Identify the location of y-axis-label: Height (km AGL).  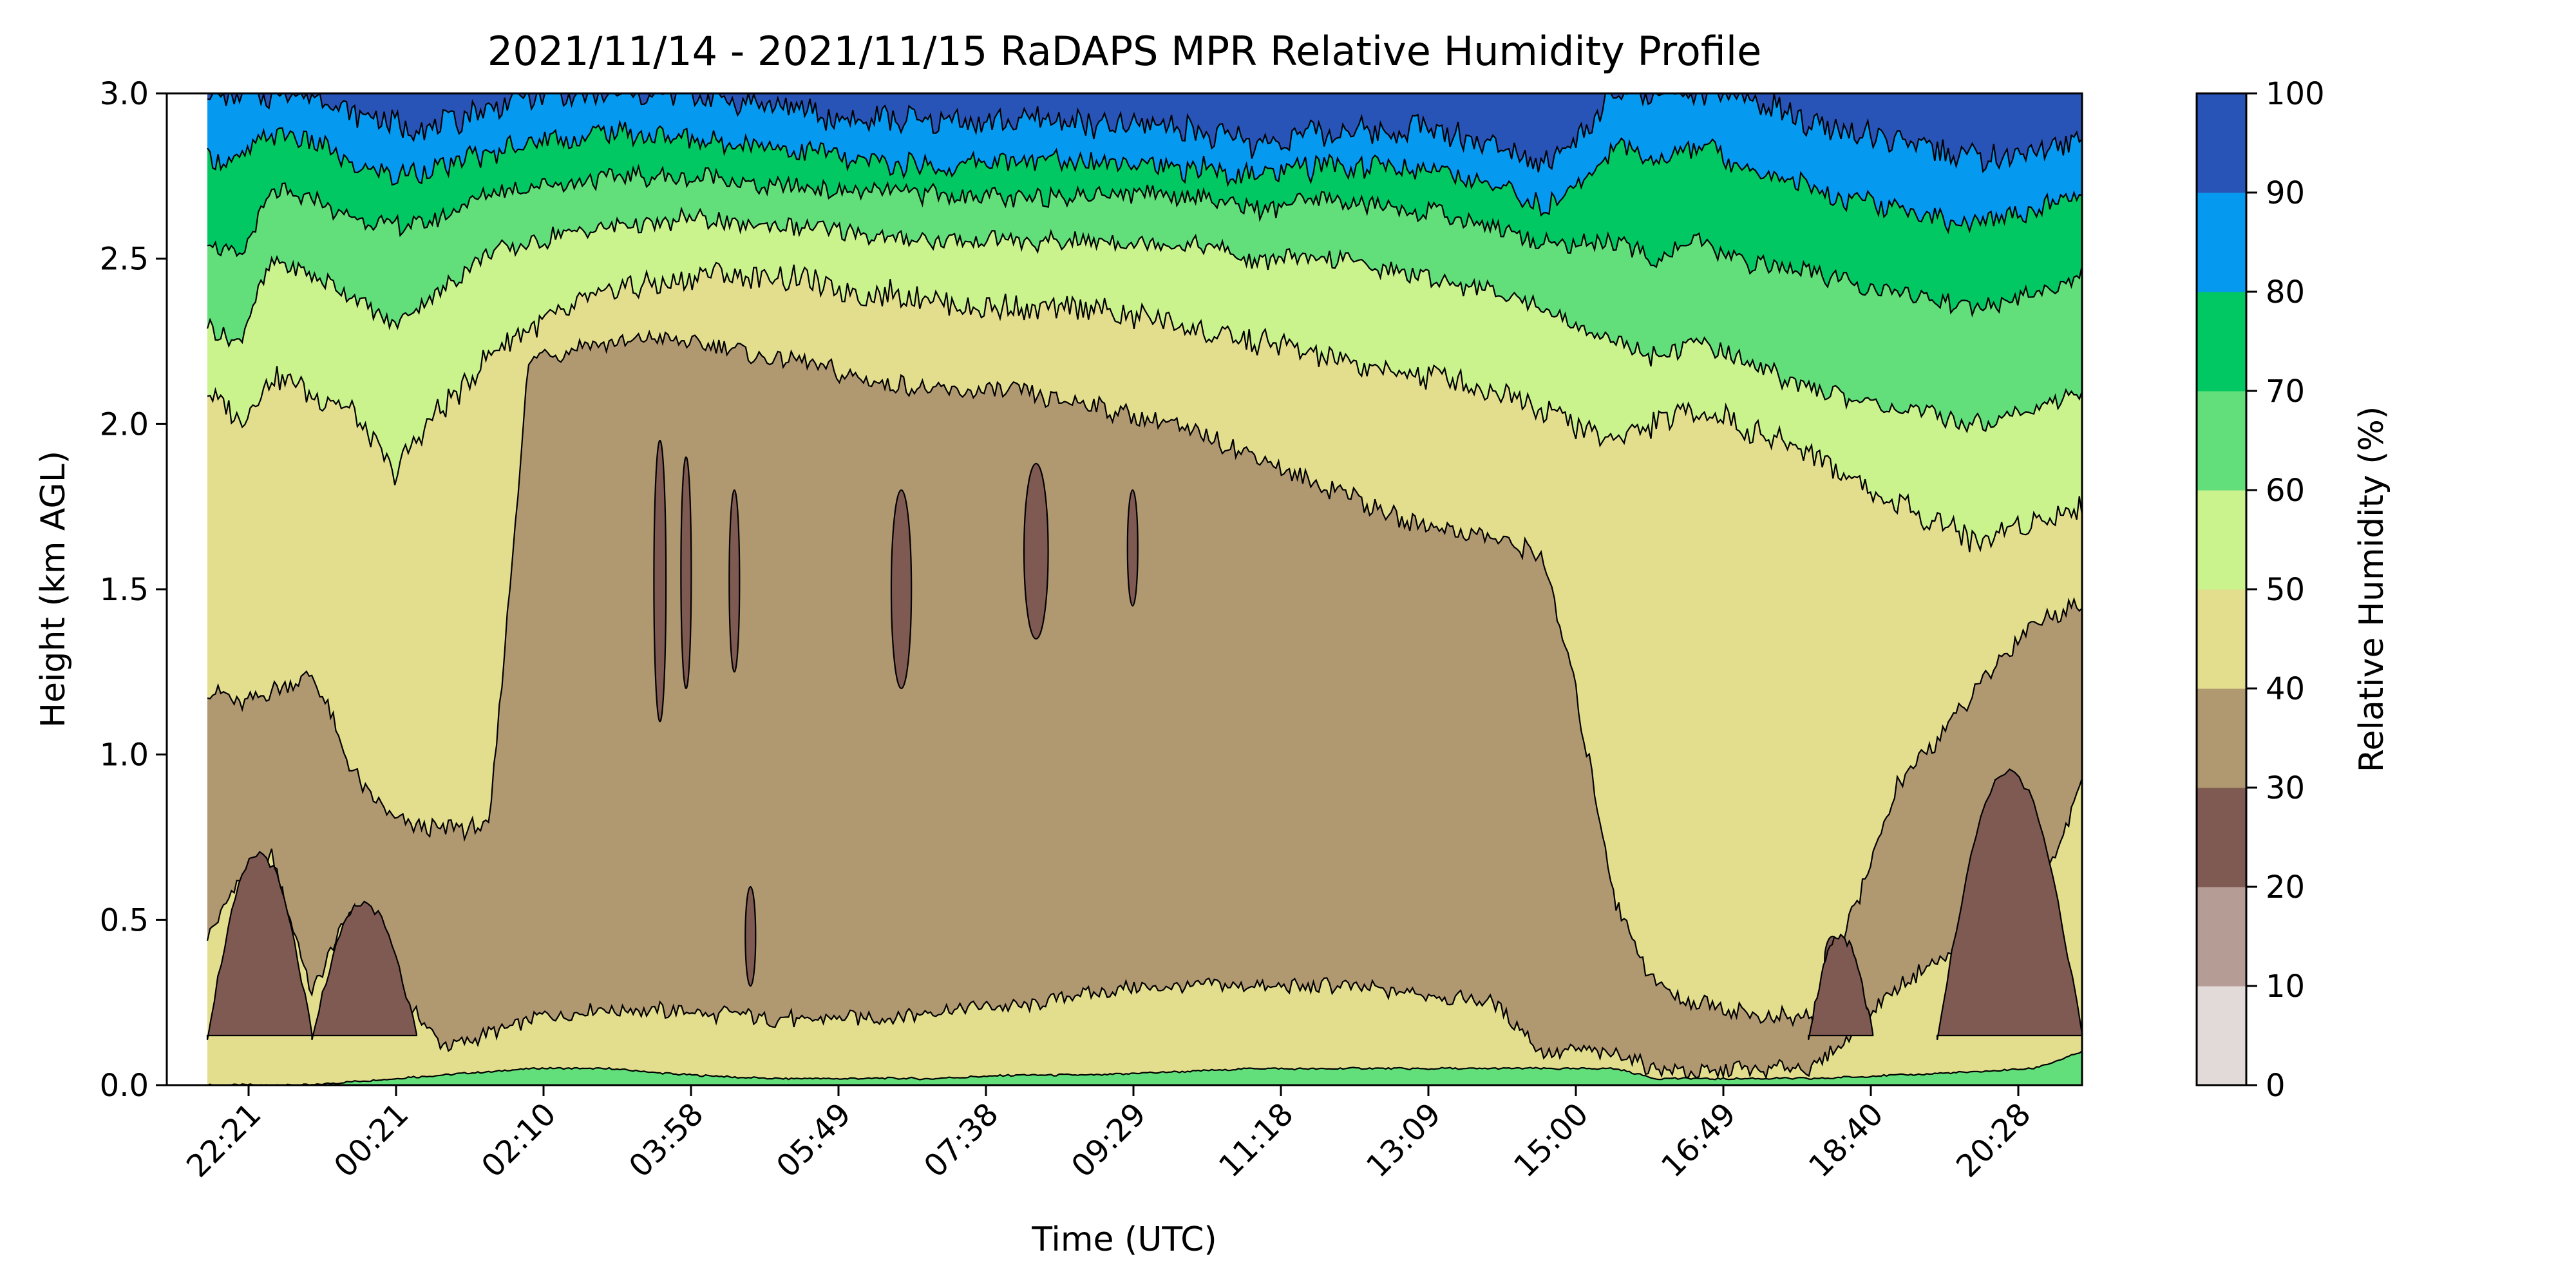
(54, 589).